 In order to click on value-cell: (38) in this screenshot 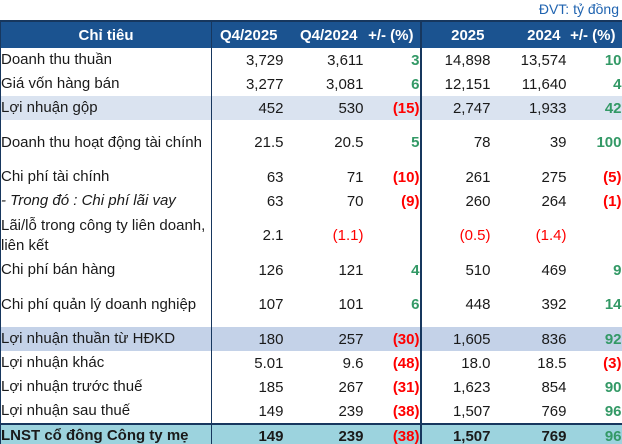, I will do `click(392, 433)`.